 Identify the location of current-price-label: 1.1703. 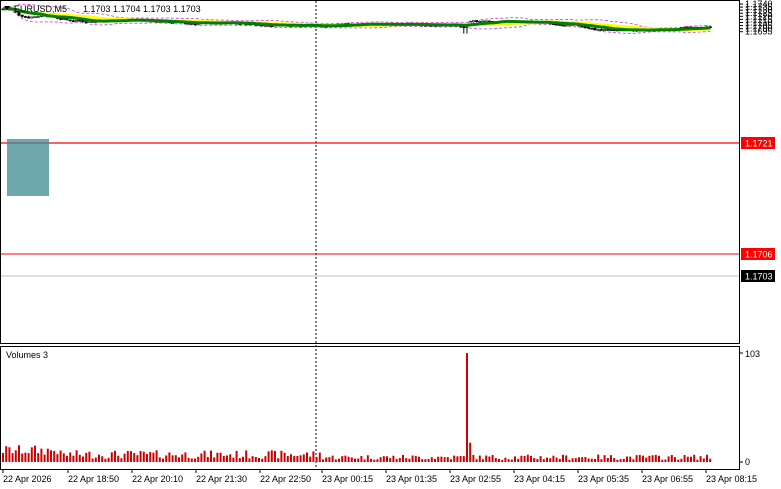
(759, 277).